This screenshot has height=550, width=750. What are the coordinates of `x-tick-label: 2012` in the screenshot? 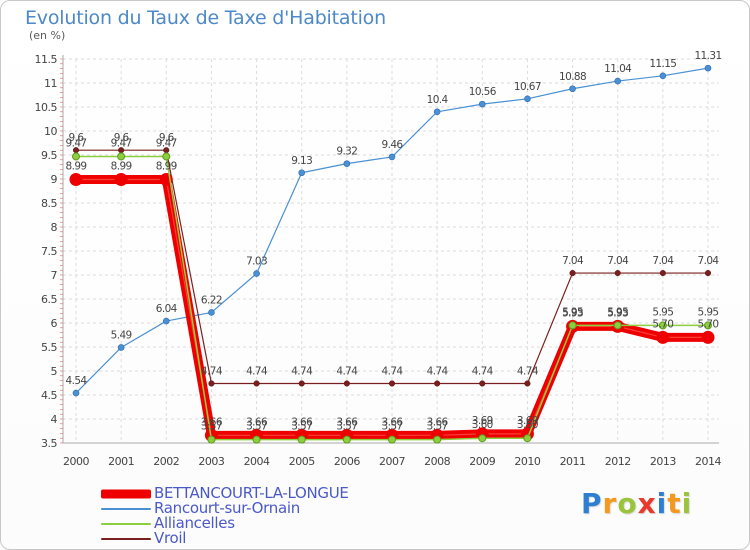 It's located at (618, 461).